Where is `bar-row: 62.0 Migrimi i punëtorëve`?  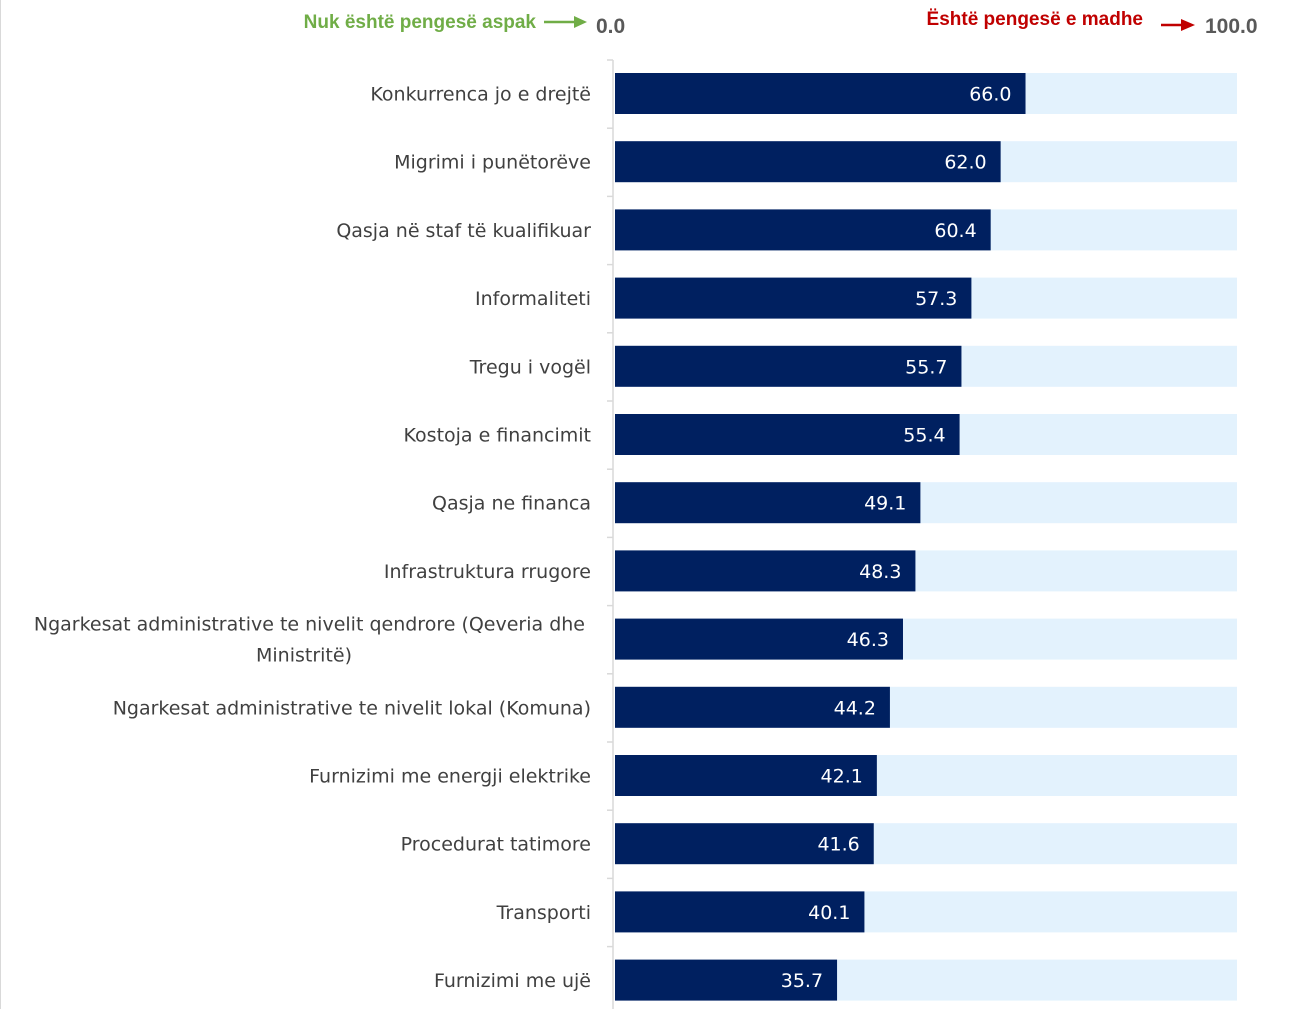 bar-row: 62.0 Migrimi i punëtorëve is located at coordinates (815, 162).